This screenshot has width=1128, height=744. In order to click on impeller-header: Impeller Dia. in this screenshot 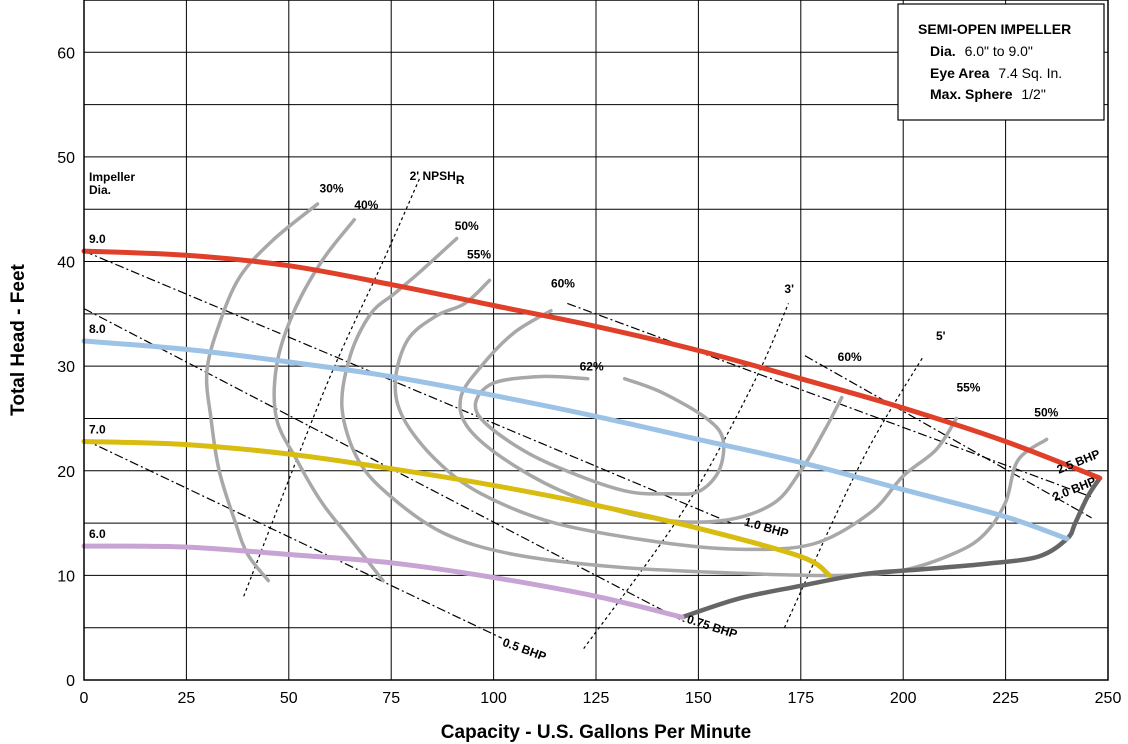, I will do `click(112, 183)`.